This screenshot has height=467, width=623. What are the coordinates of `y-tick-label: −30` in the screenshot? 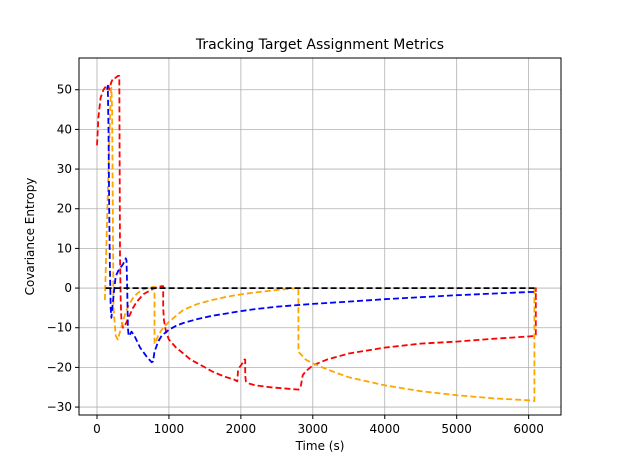 It's located at (59, 407).